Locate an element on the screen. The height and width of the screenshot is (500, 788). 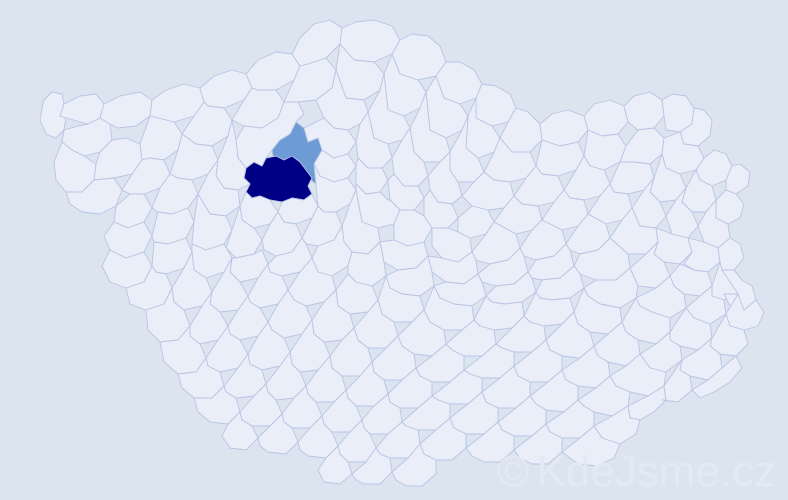
watermark: © KdeJsme.cz is located at coordinates (641, 472).